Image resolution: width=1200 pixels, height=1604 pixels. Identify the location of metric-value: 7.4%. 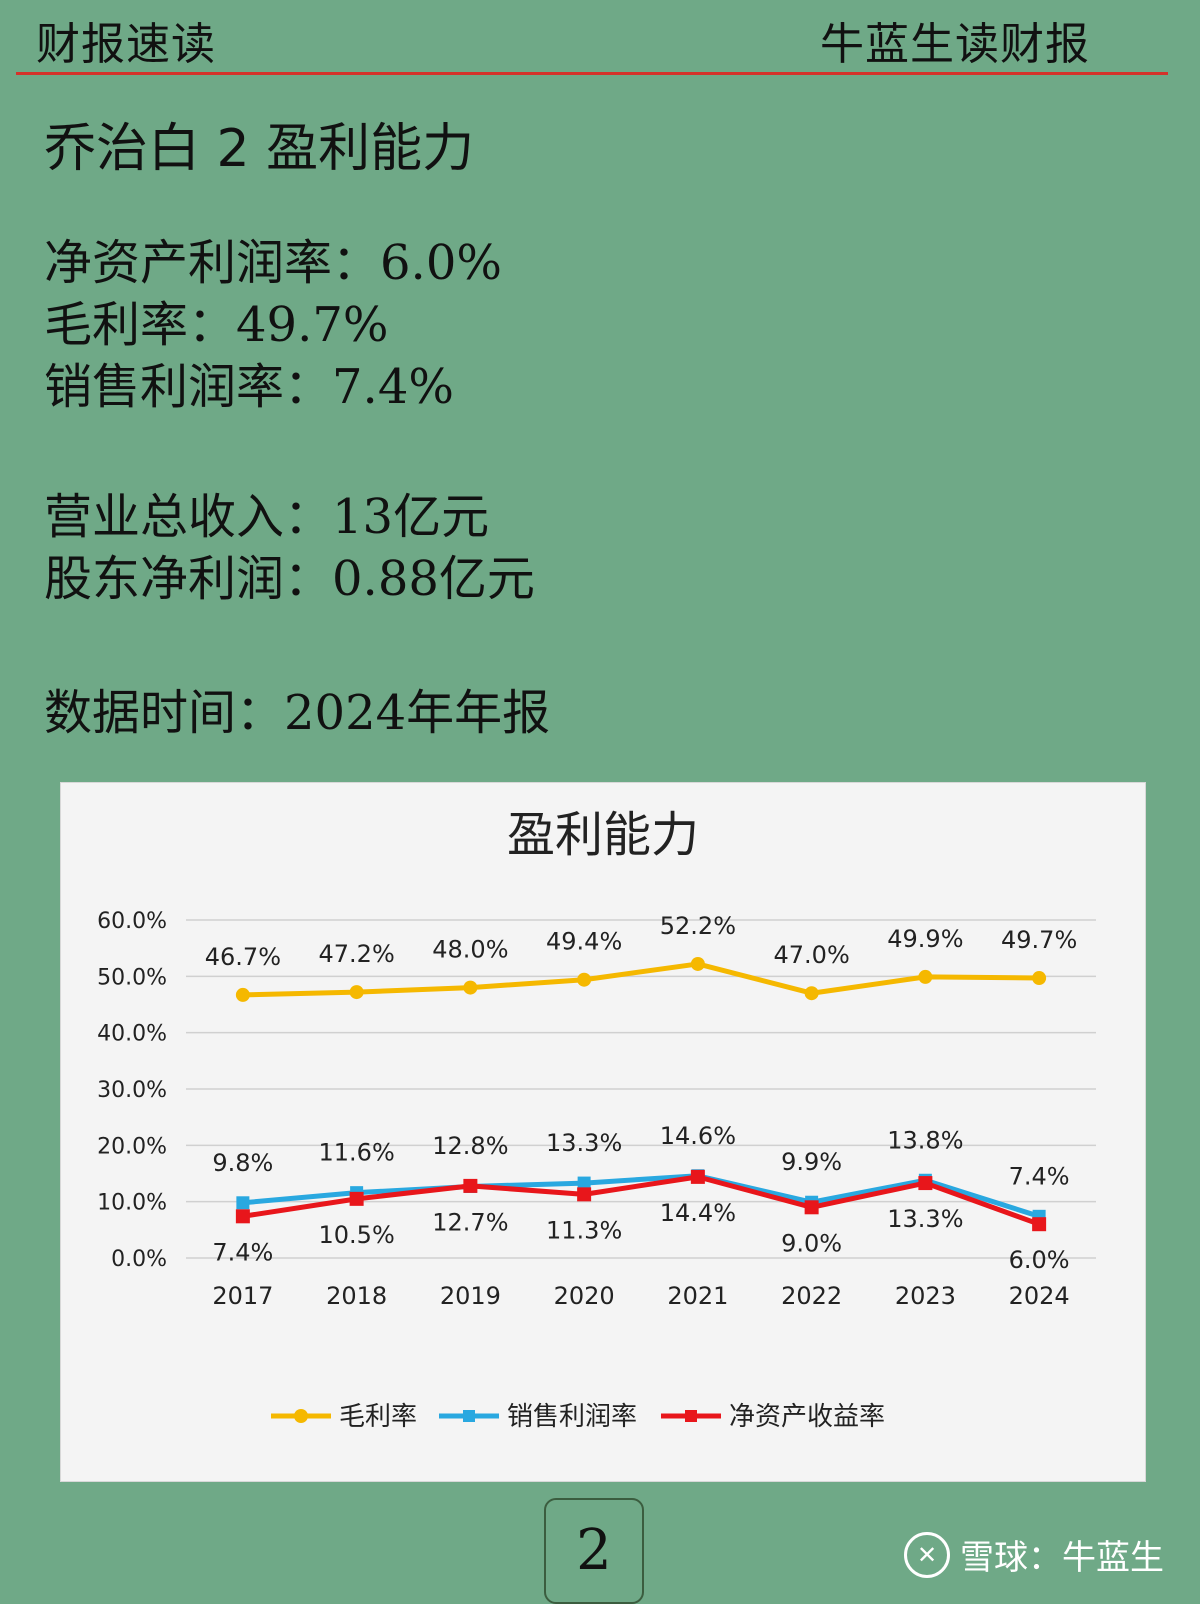
(393, 387).